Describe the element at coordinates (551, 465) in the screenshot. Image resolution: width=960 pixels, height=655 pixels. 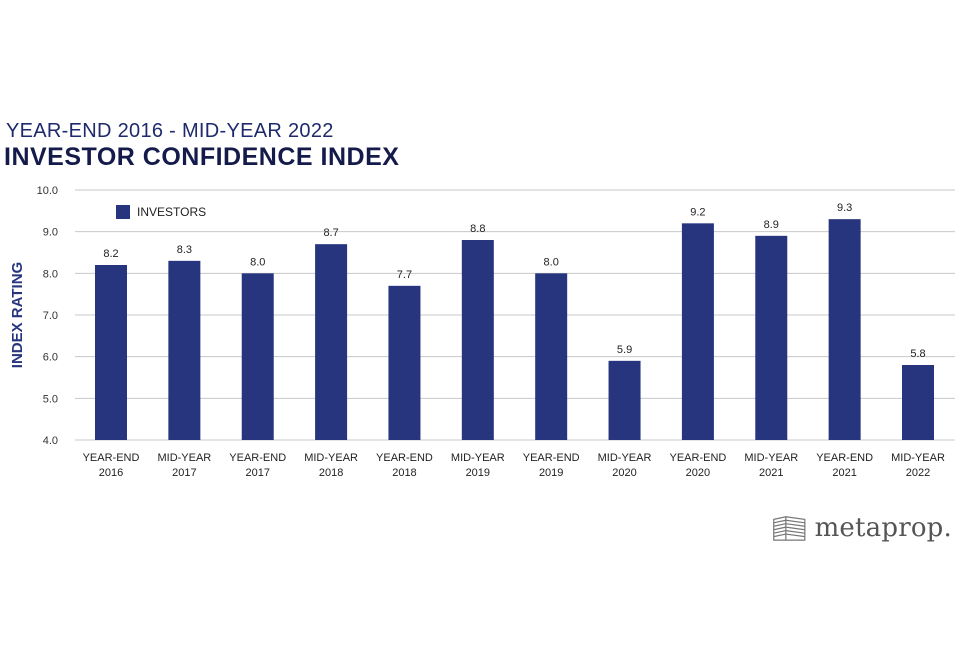
I see `x-tick-label: YEAR-END 2019` at that location.